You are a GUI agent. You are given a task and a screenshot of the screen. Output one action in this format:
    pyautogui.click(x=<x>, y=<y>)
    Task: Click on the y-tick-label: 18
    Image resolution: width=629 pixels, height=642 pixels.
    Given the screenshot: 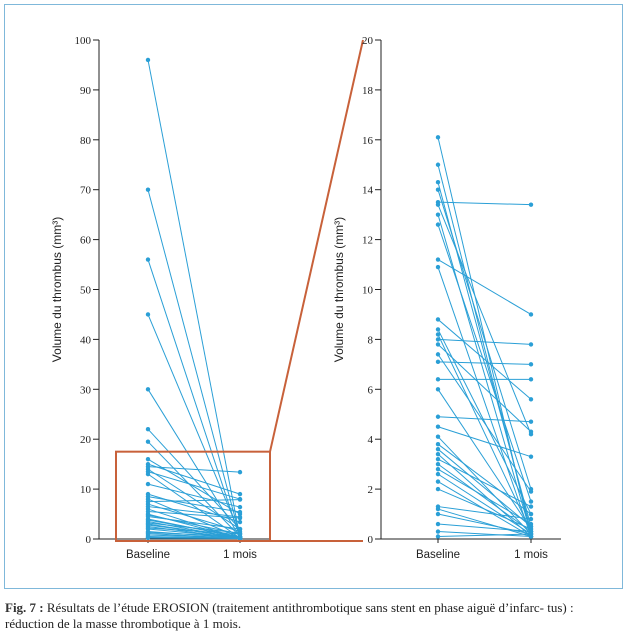 What is the action you would take?
    pyautogui.click(x=368, y=91)
    